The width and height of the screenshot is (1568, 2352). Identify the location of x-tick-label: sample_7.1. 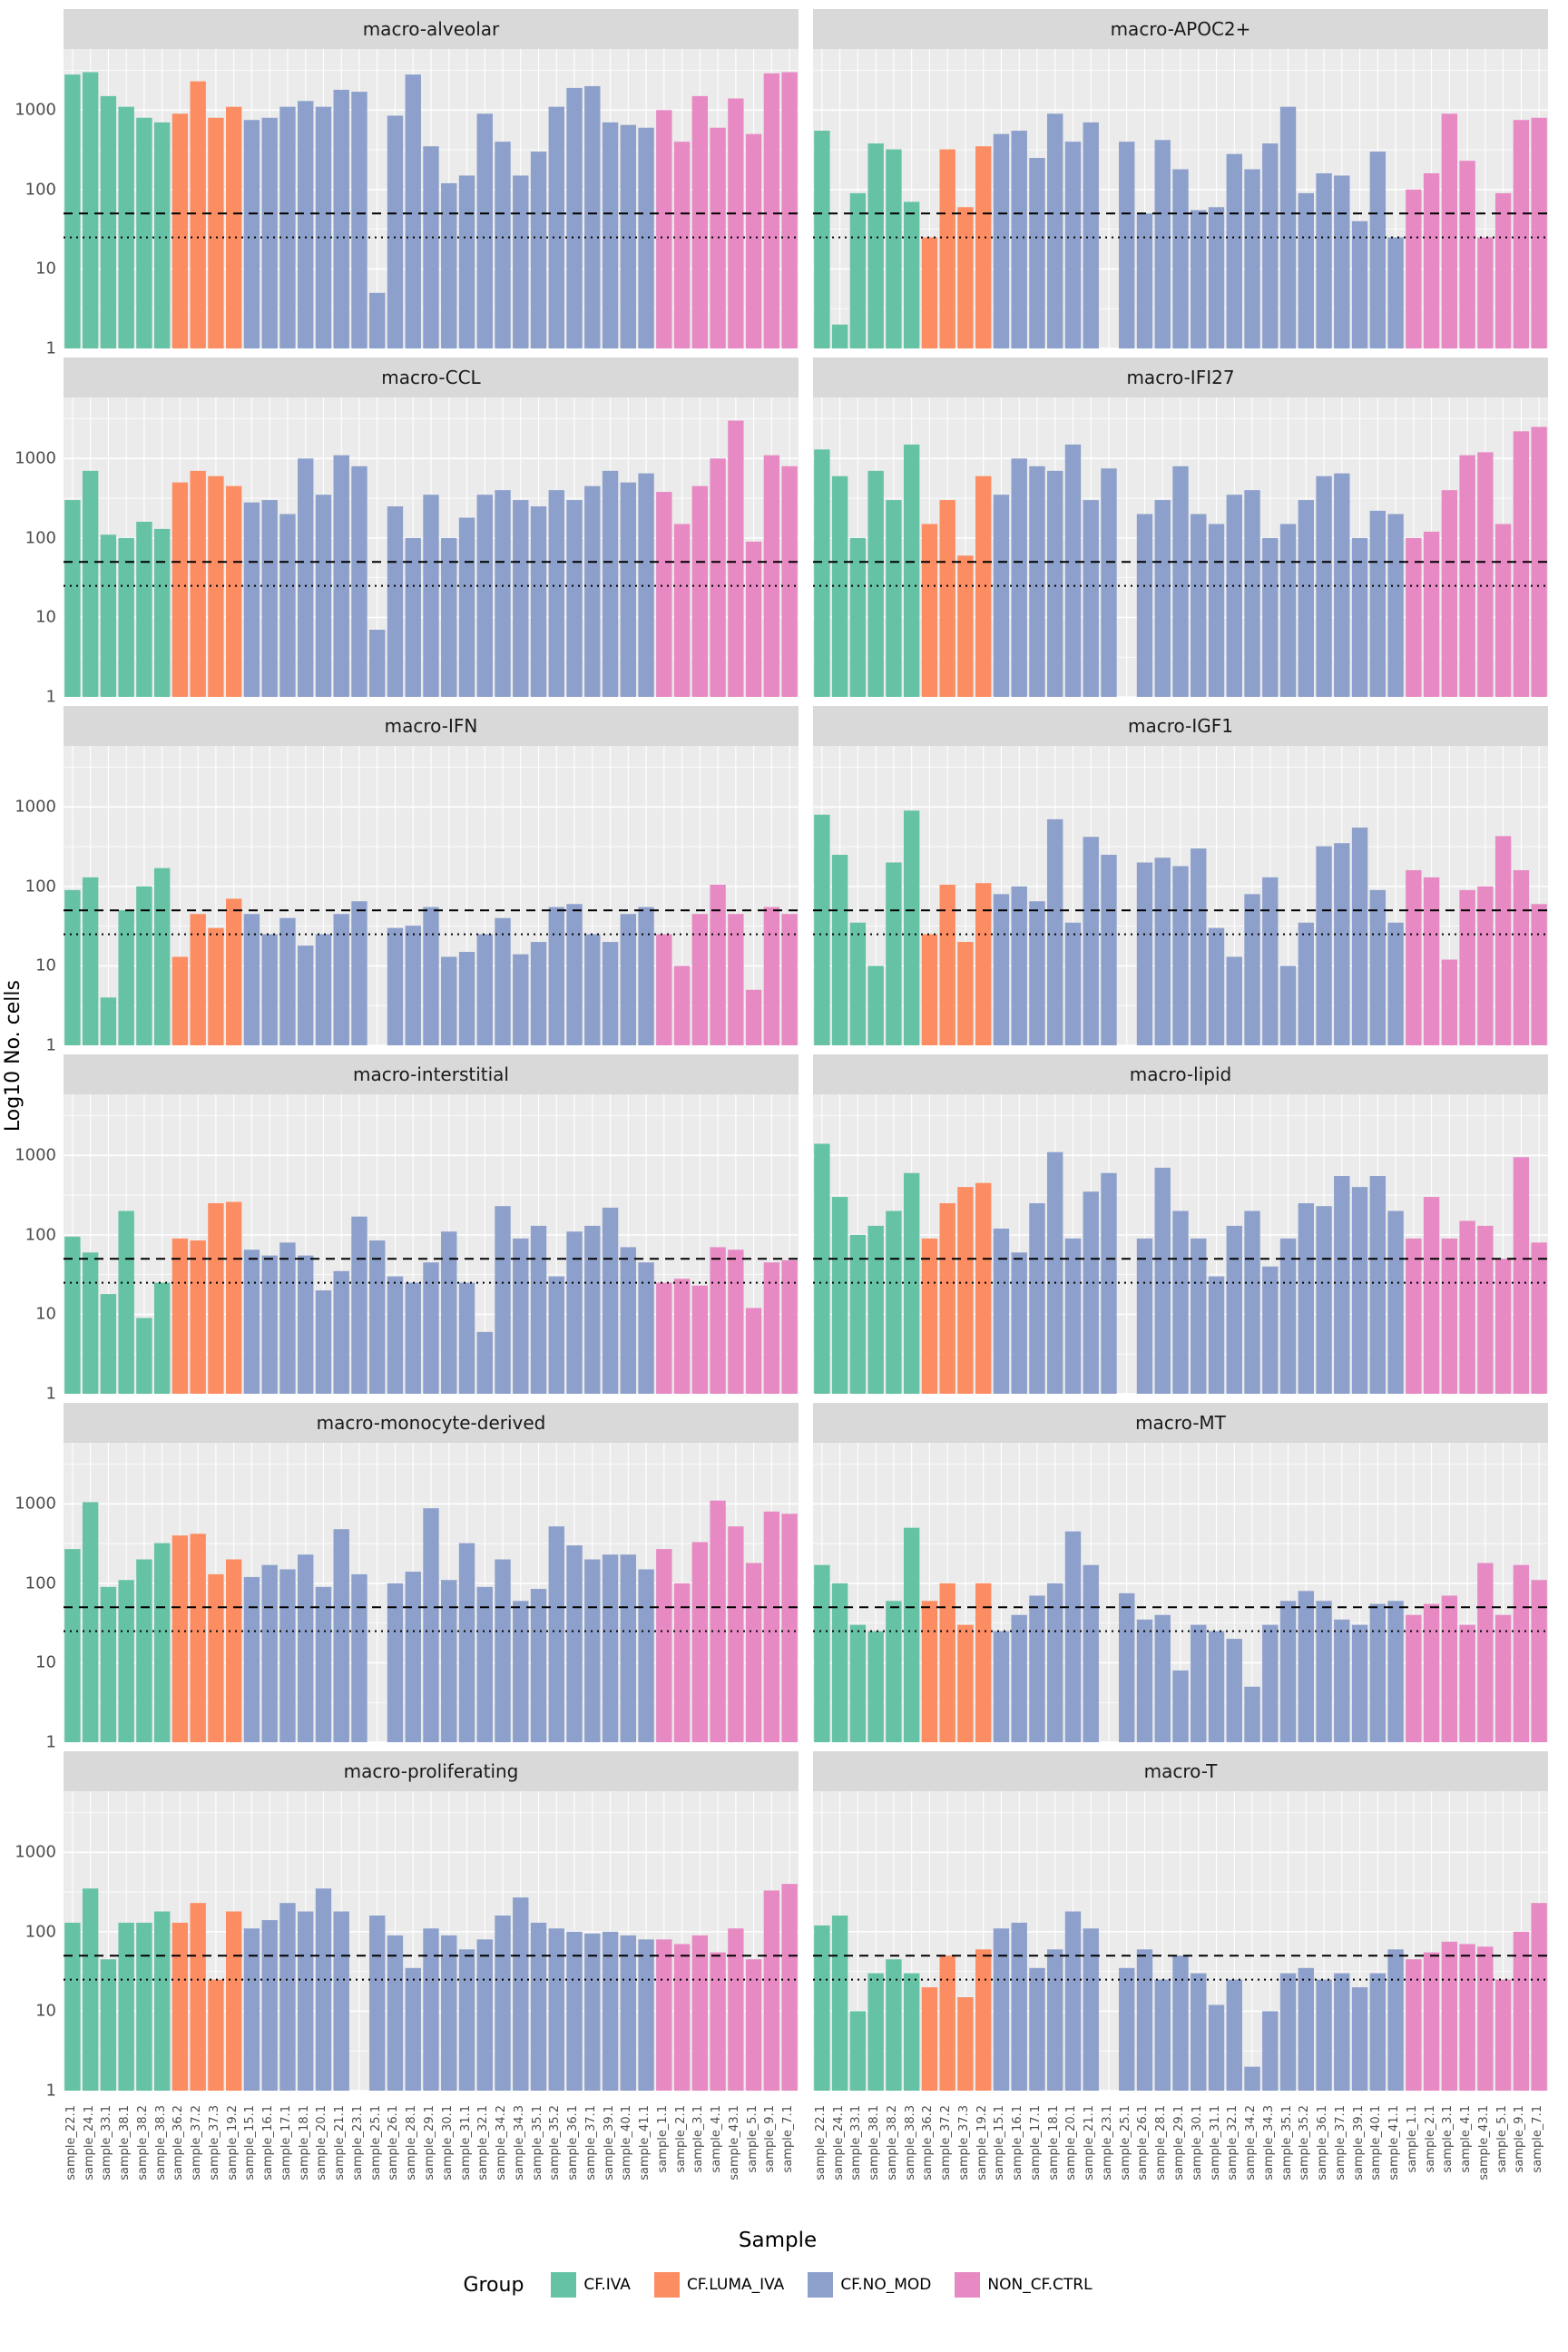
(1538, 2139).